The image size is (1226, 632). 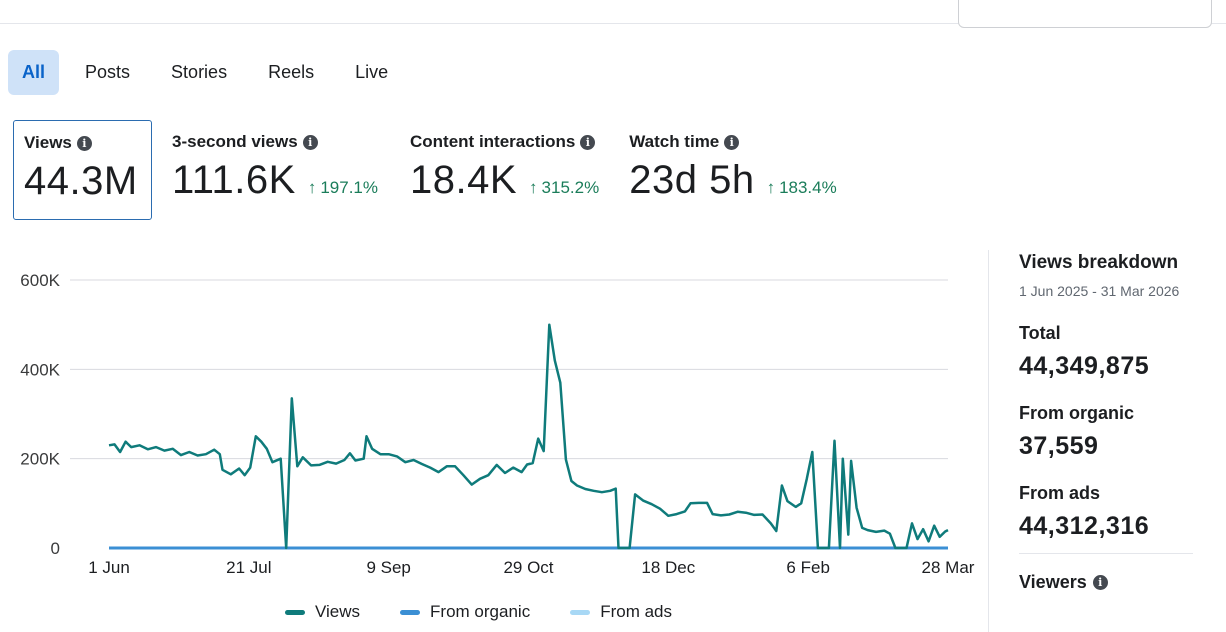 What do you see at coordinates (81, 181) in the screenshot?
I see `metric-value: 44.3M` at bounding box center [81, 181].